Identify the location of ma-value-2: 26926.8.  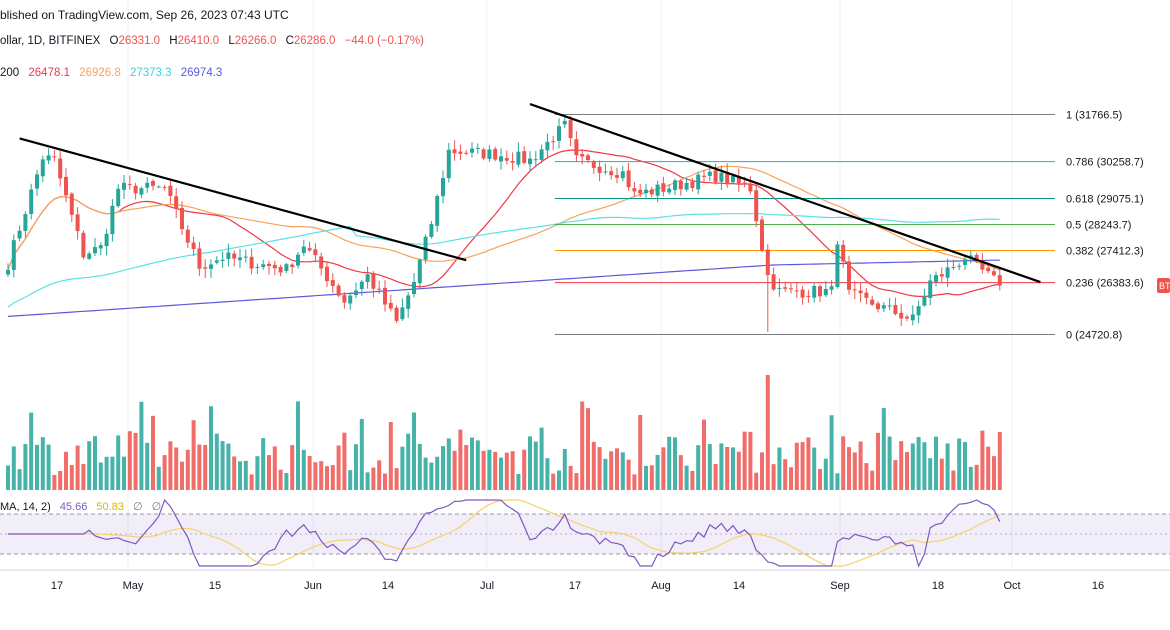
(100, 73).